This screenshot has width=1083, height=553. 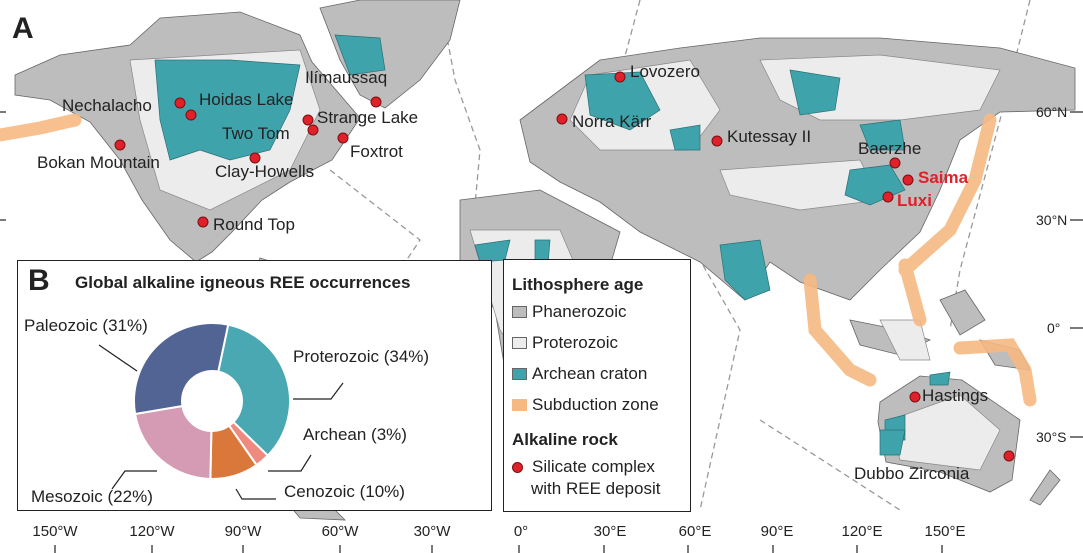 What do you see at coordinates (23, 28) in the screenshot?
I see `panel-a-letter: A` at bounding box center [23, 28].